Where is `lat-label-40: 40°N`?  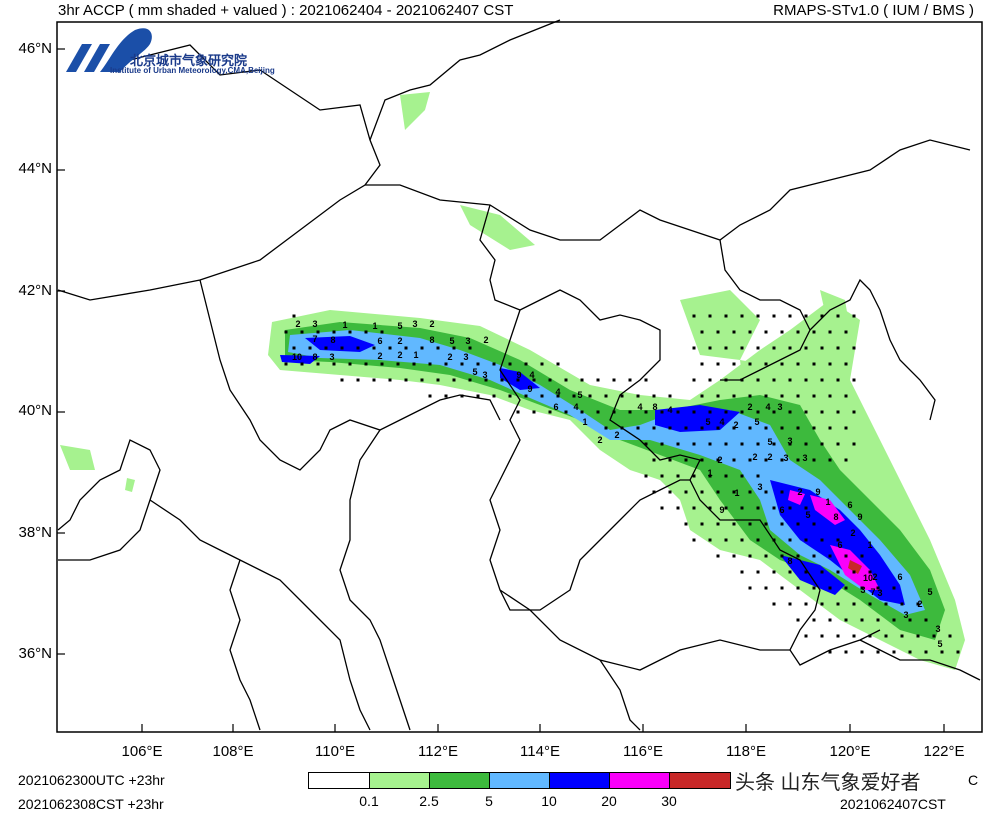
lat-label-40: 40°N is located at coordinates (35, 410).